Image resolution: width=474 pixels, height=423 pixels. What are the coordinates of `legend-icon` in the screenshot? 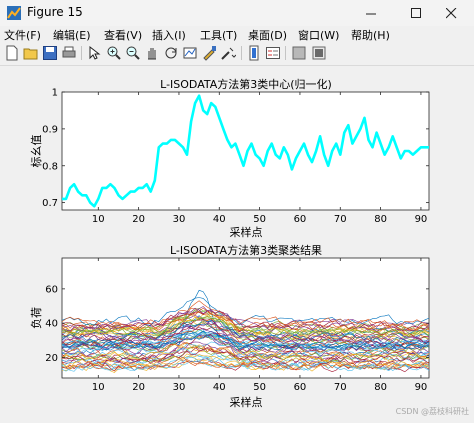 It's located at (273, 53).